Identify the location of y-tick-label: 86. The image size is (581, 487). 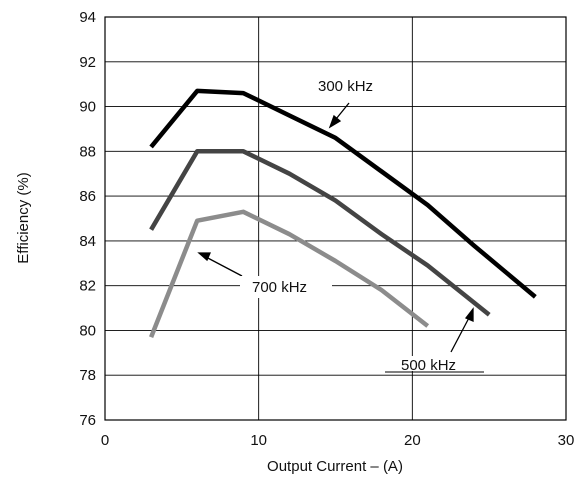
(87, 196).